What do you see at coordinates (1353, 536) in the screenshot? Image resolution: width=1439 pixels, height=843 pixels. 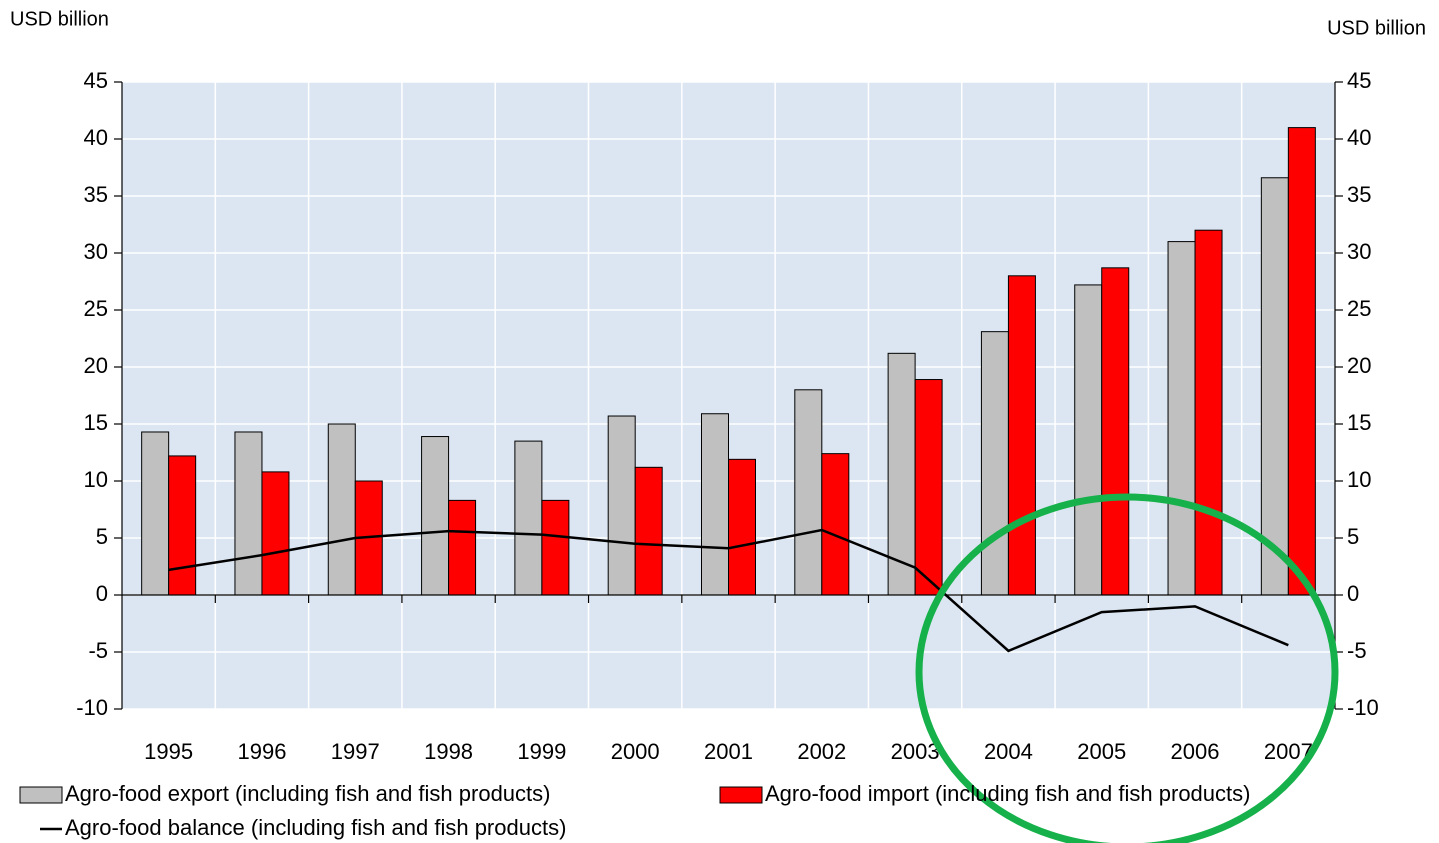 I see `y2-tick-label: 5` at bounding box center [1353, 536].